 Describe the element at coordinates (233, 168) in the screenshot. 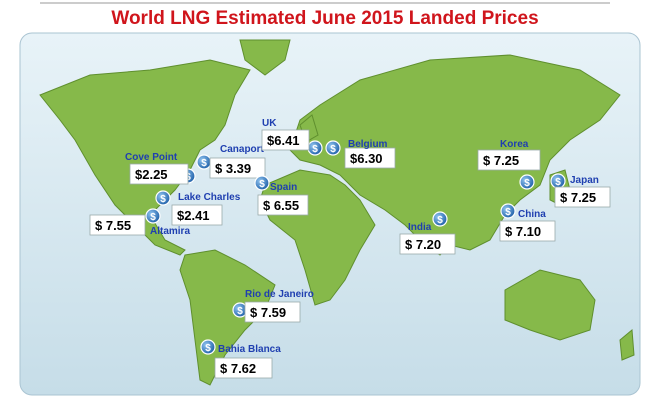

I see `price-label: $ 3.39` at that location.